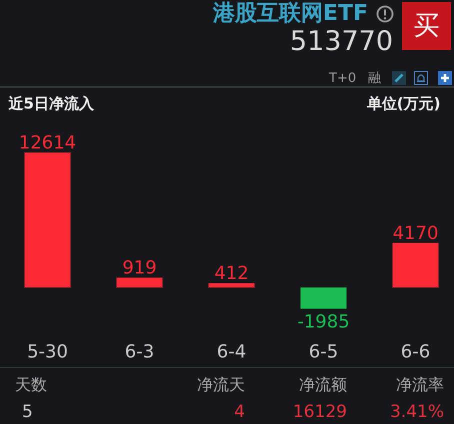 Image resolution: width=454 pixels, height=424 pixels. What do you see at coordinates (221, 385) in the screenshot?
I see `text: 净流天` at bounding box center [221, 385].